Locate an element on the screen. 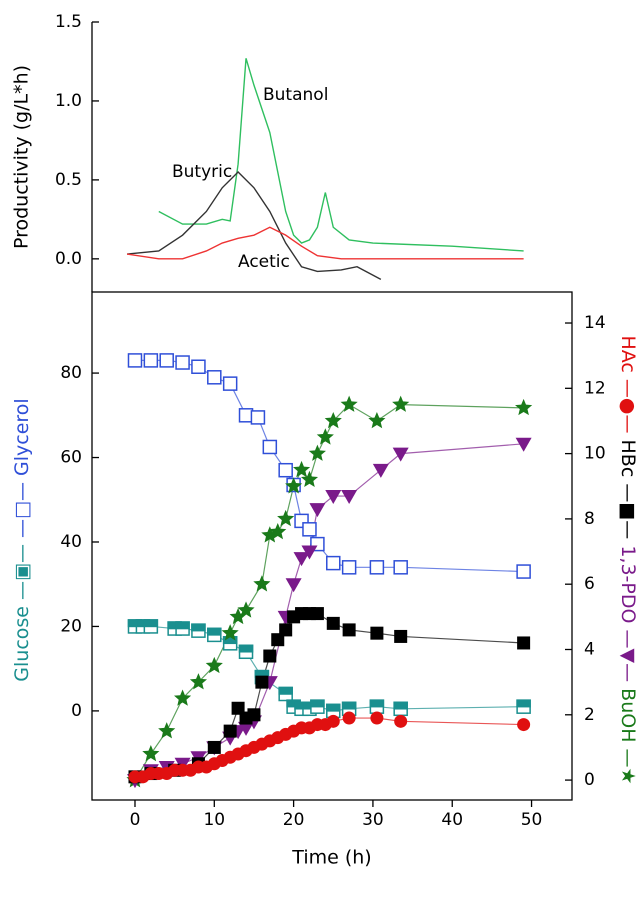 The image size is (644, 923). series-label: Butanol is located at coordinates (295, 95).